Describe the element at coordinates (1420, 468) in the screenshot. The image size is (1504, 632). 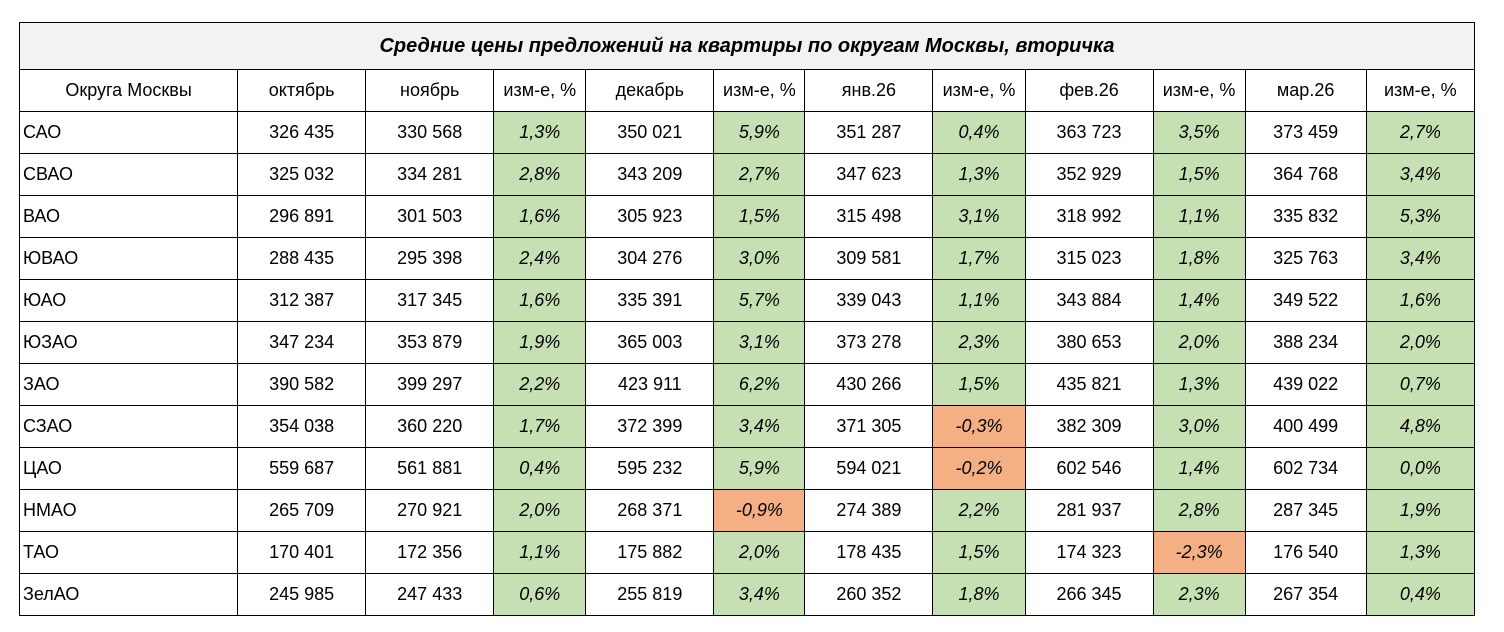
I see `change-cell: 0,0%` at that location.